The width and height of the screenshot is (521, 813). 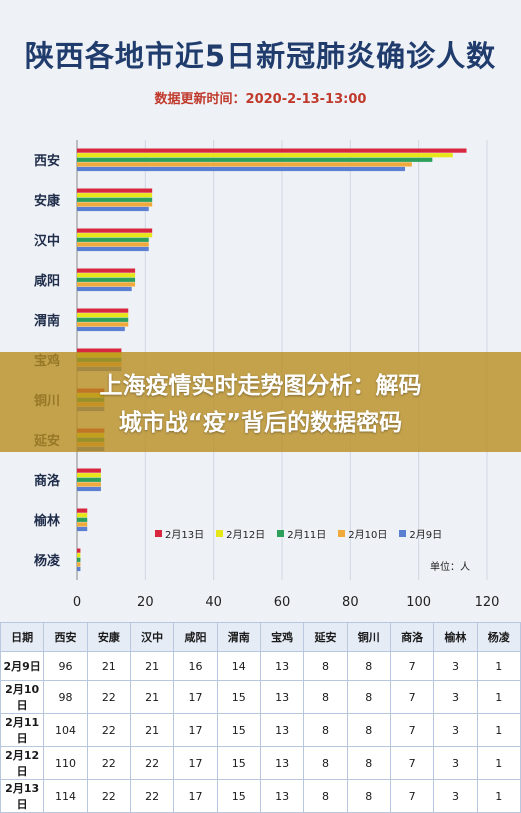 What do you see at coordinates (307, 535) in the screenshot?
I see `legend-label: 2月11日` at bounding box center [307, 535].